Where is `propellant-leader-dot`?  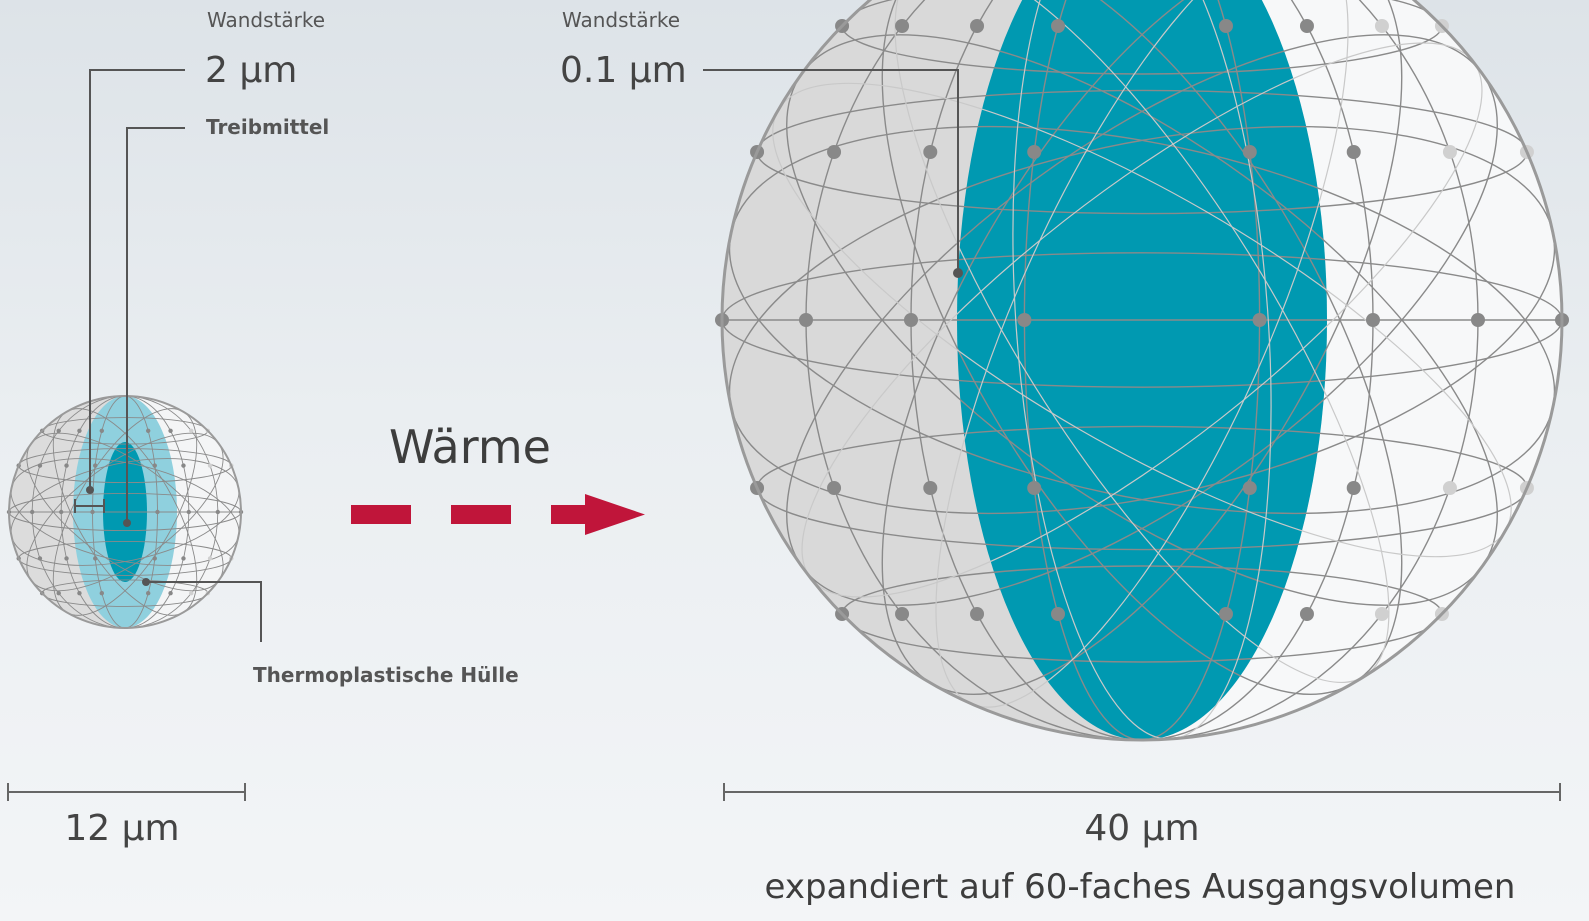
propellant-leader-dot is located at coordinates (127, 523).